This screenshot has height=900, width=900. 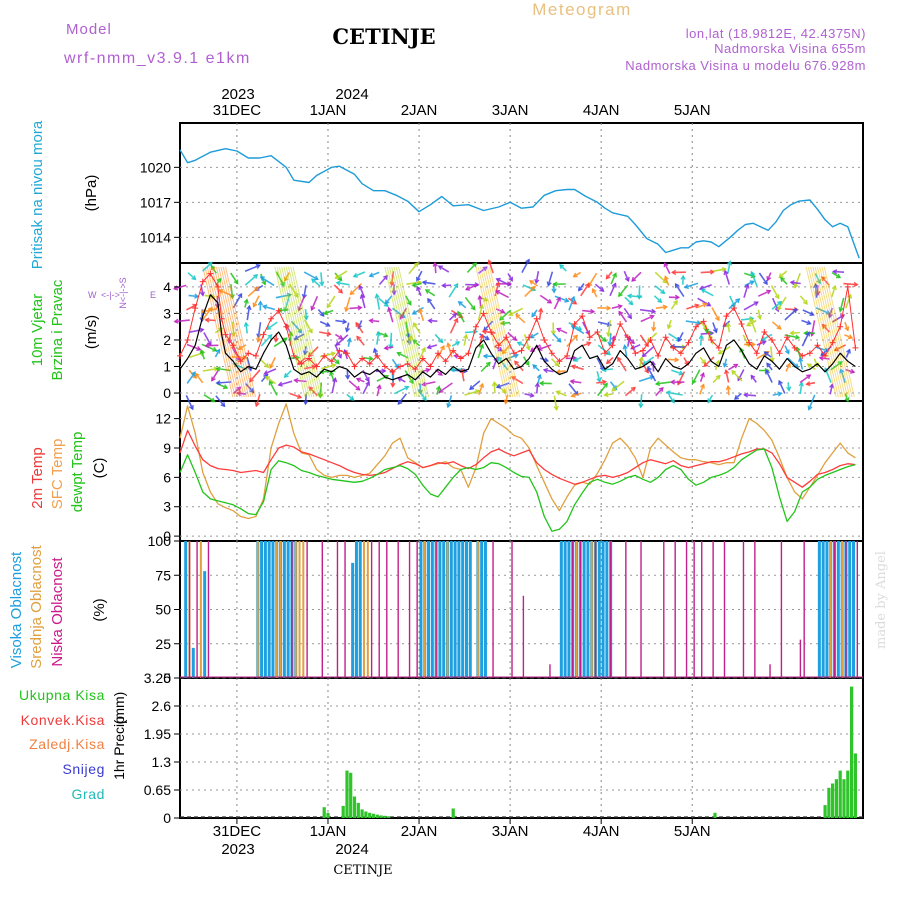 I want to click on lonlat-text: lon,lat (18.9812E, 42.4375N), so click(x=776, y=33).